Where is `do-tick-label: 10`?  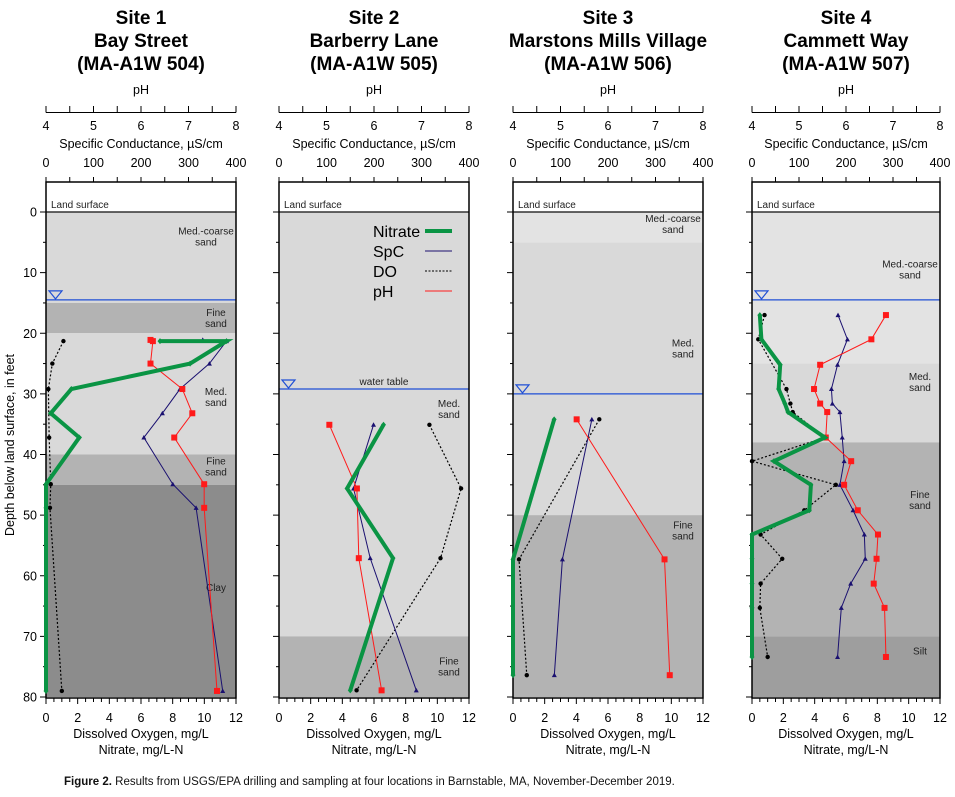 do-tick-label: 10 is located at coordinates (909, 718).